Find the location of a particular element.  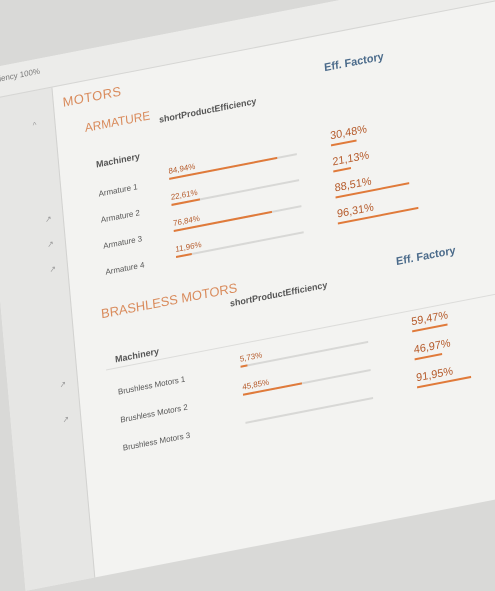

armature-col-factory: Eff. Factory is located at coordinates (354, 63).